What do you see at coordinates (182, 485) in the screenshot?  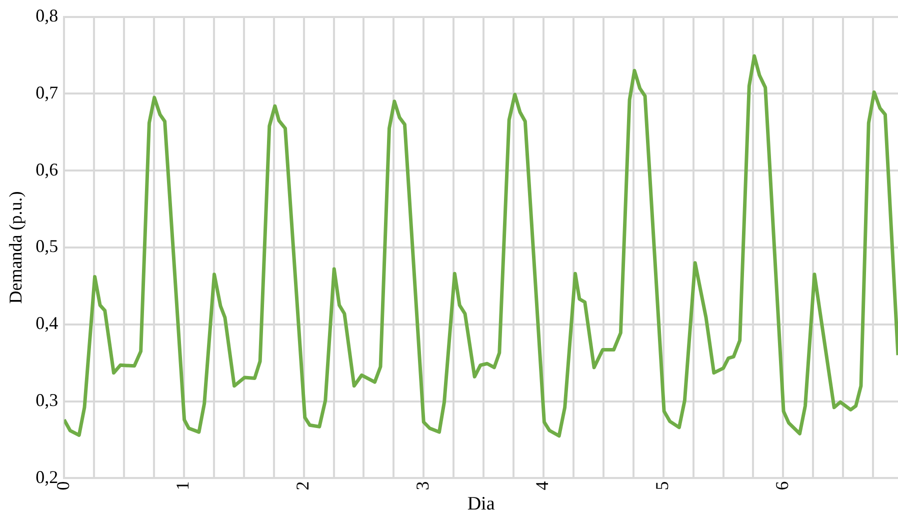 I see `x-tick-label: 1` at bounding box center [182, 485].